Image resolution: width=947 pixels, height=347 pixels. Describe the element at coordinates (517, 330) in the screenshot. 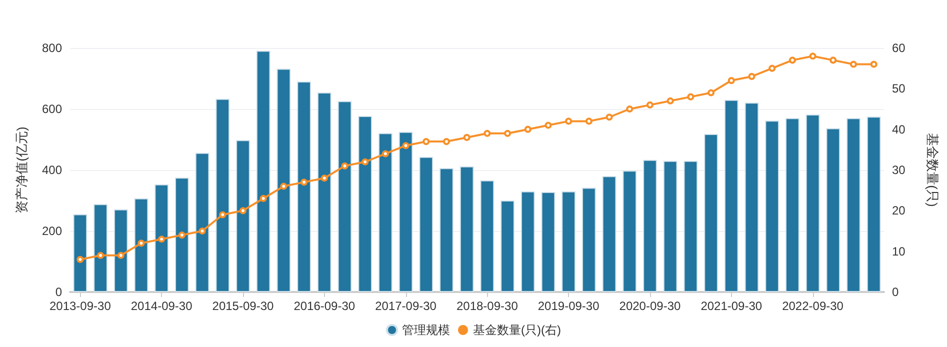

I see `legend-label: 基金数量(只)(右)` at that location.